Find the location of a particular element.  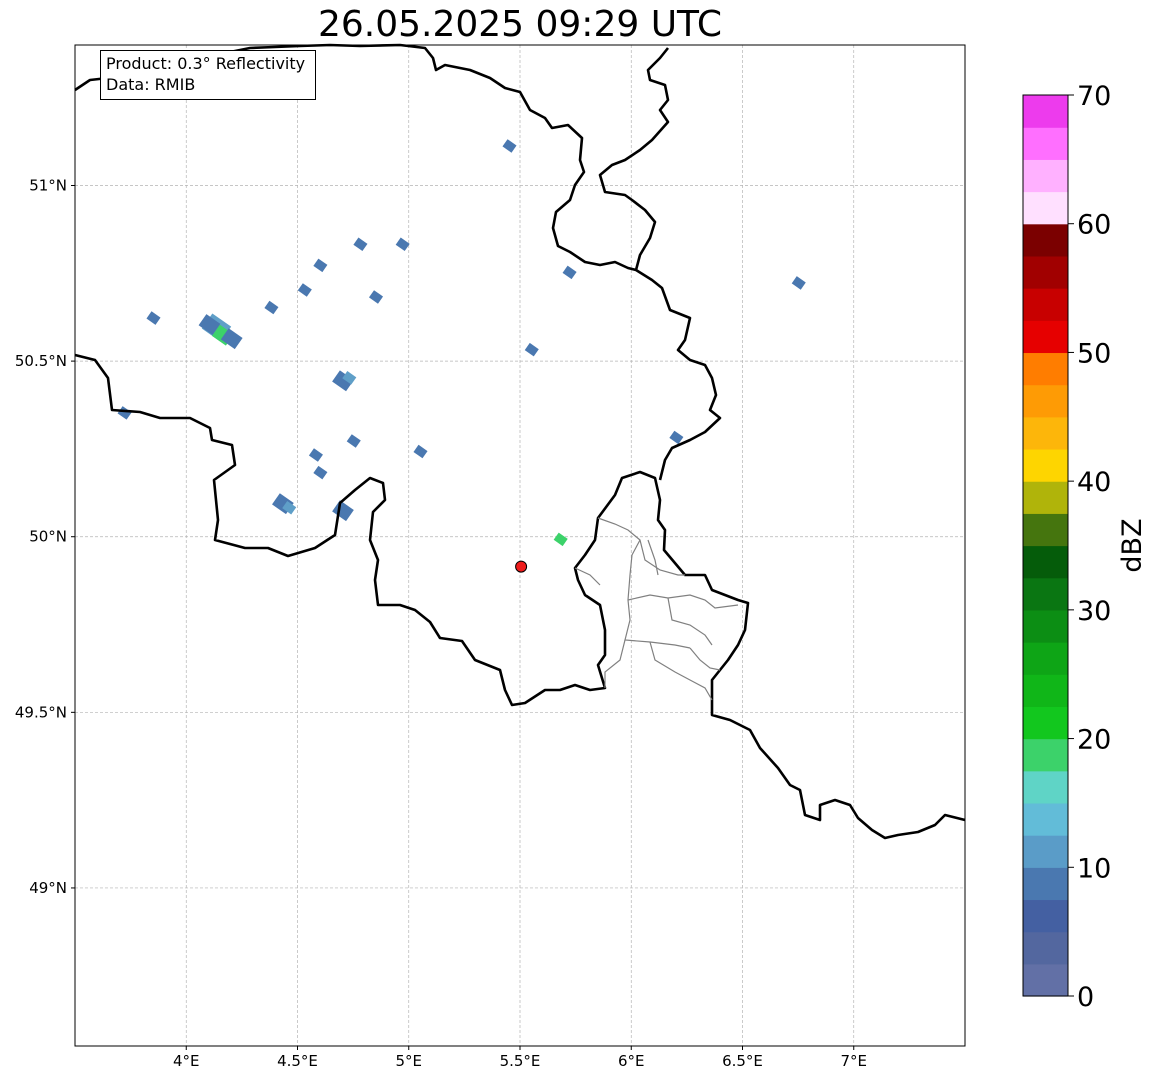

colorbar-frame is located at coordinates (1045, 545).